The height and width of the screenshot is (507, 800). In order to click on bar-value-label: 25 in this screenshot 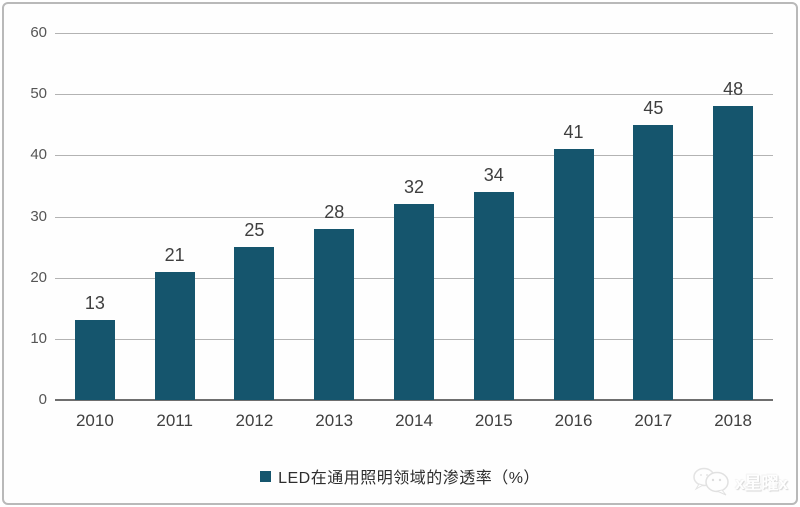, I will do `click(254, 230)`.